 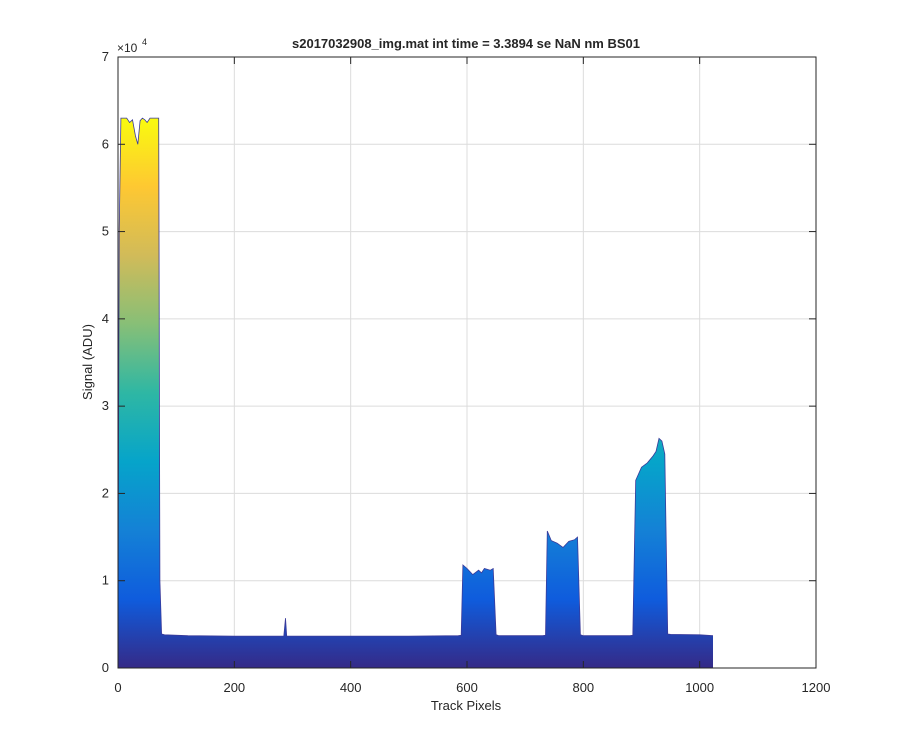 What do you see at coordinates (87, 362) in the screenshot?
I see `y-axis-label: Signal (ADU)` at bounding box center [87, 362].